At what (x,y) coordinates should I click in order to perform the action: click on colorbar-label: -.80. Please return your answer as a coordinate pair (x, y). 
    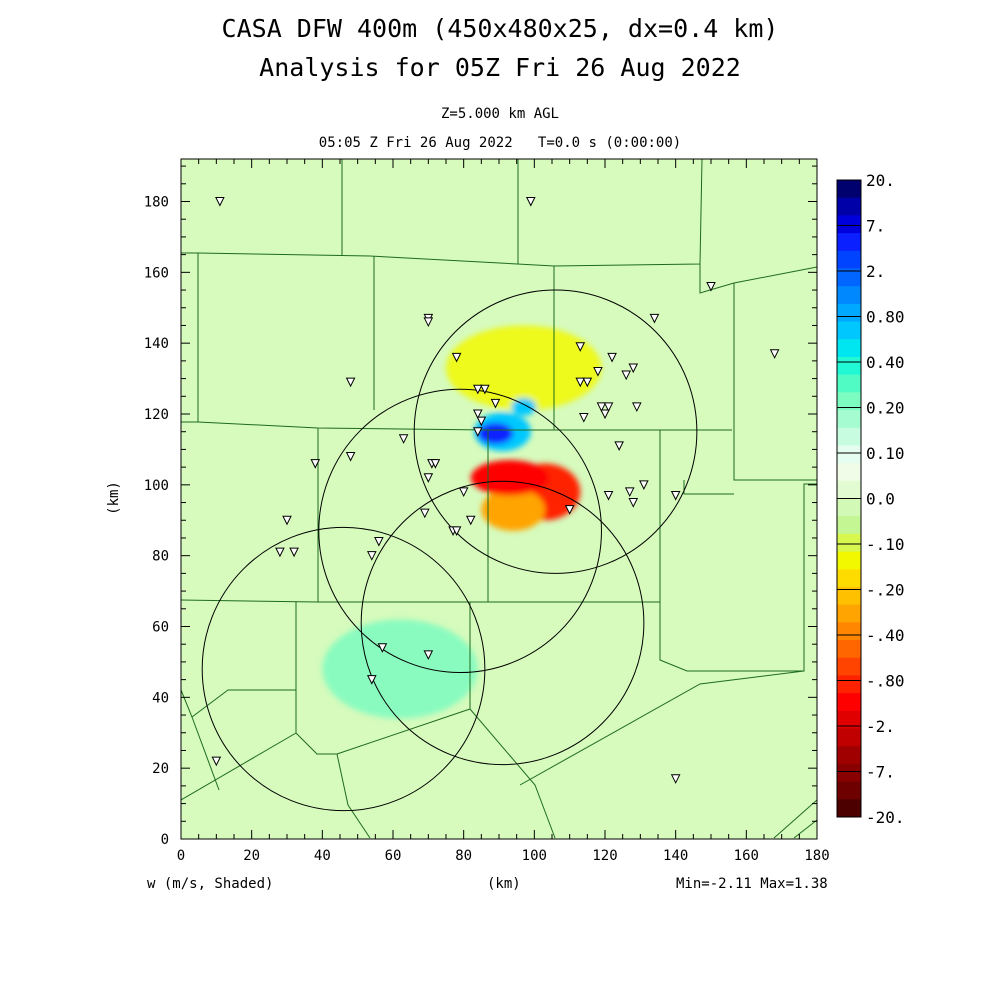
    Looking at the image, I should click on (885, 681).